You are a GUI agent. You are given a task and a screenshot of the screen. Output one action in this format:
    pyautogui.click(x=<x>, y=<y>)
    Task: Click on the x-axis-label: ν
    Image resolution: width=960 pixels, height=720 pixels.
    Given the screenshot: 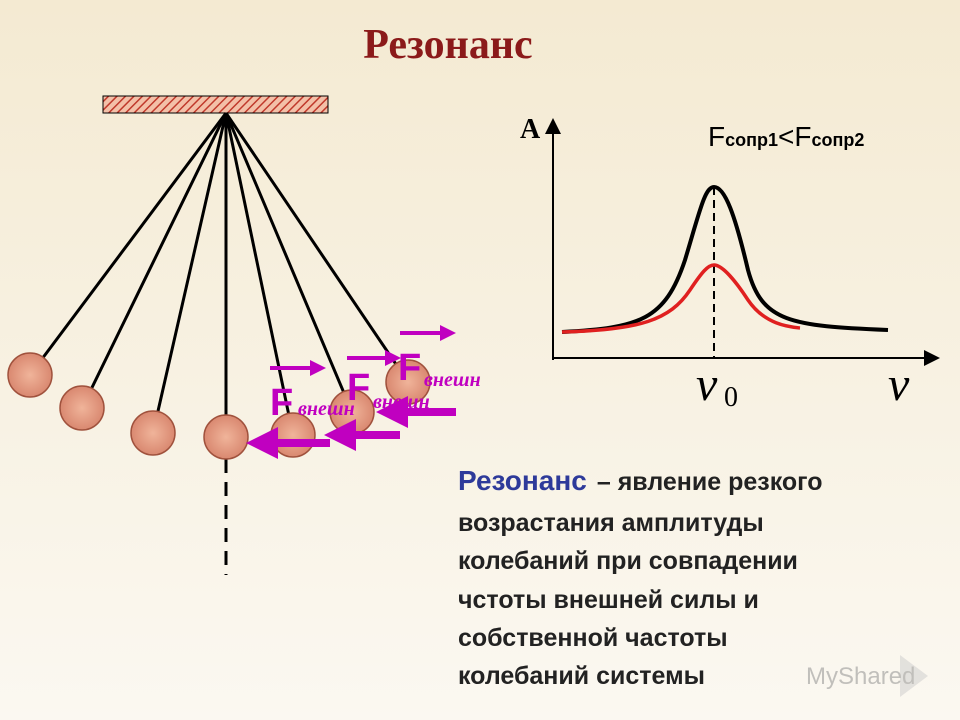 What is the action you would take?
    pyautogui.click(x=899, y=384)
    